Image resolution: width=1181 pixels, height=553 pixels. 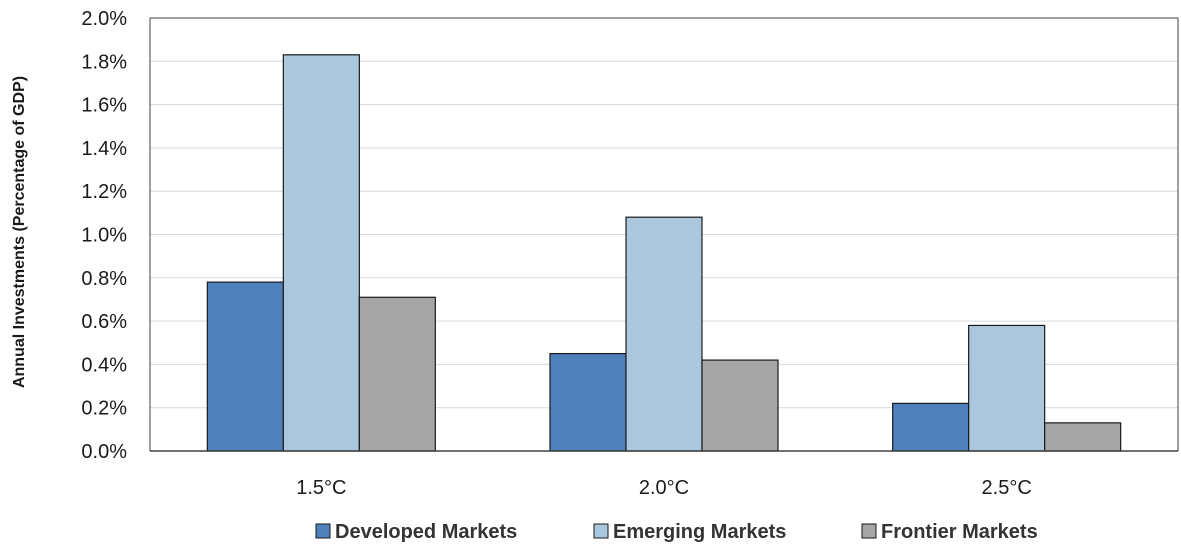 I want to click on y-tick-label: 1.8%, so click(x=104, y=62).